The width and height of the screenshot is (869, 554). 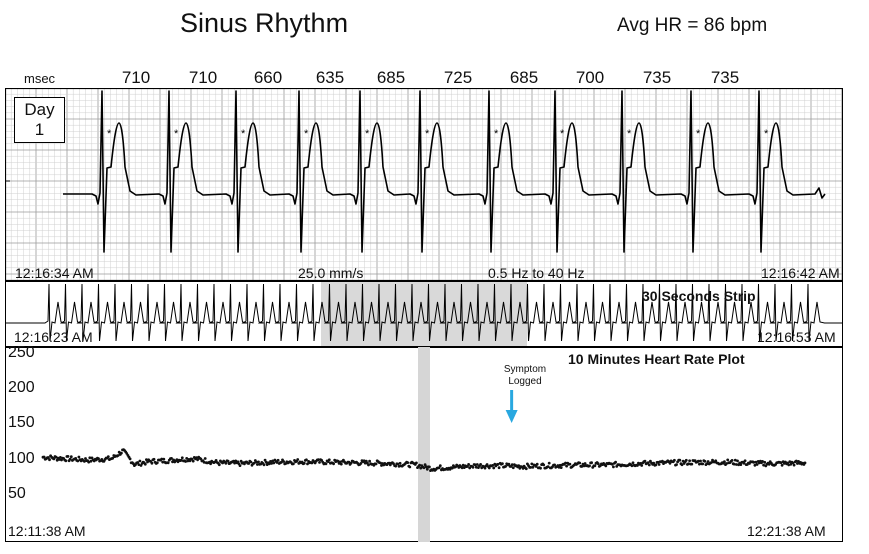 I want to click on rr-interval-2: 660, so click(x=268, y=77).